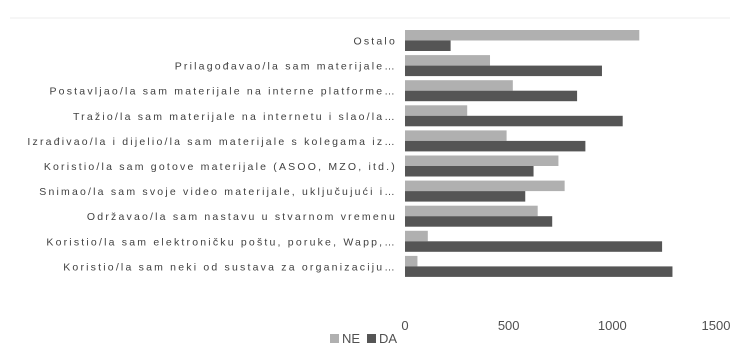  What do you see at coordinates (371, 338) in the screenshot?
I see `legend-swatch-da` at bounding box center [371, 338].